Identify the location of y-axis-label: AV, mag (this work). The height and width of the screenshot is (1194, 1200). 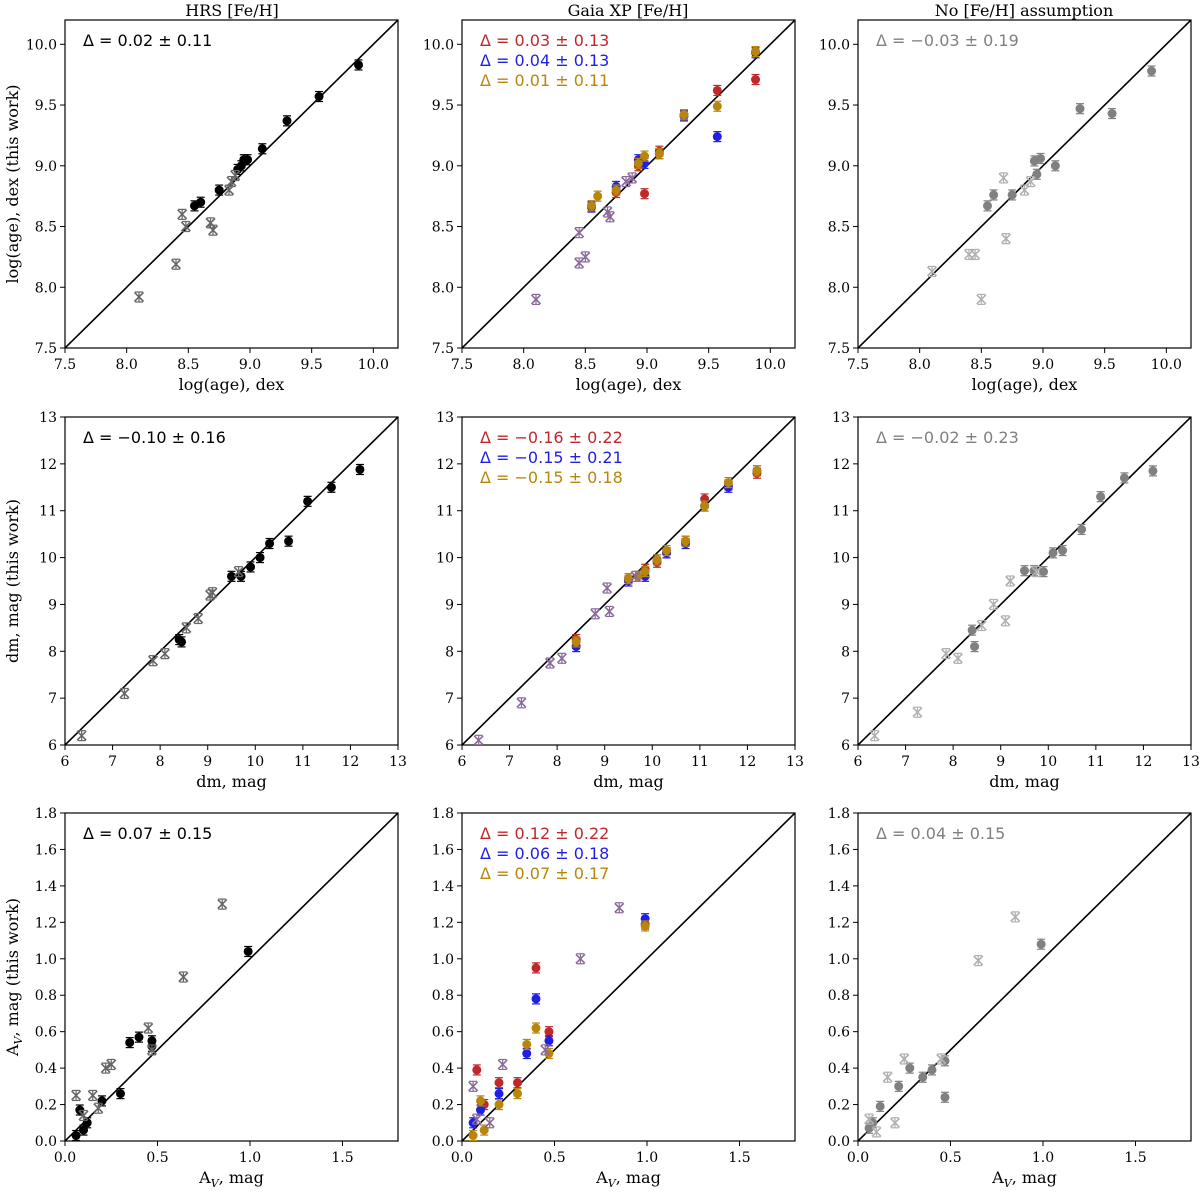
(14, 977).